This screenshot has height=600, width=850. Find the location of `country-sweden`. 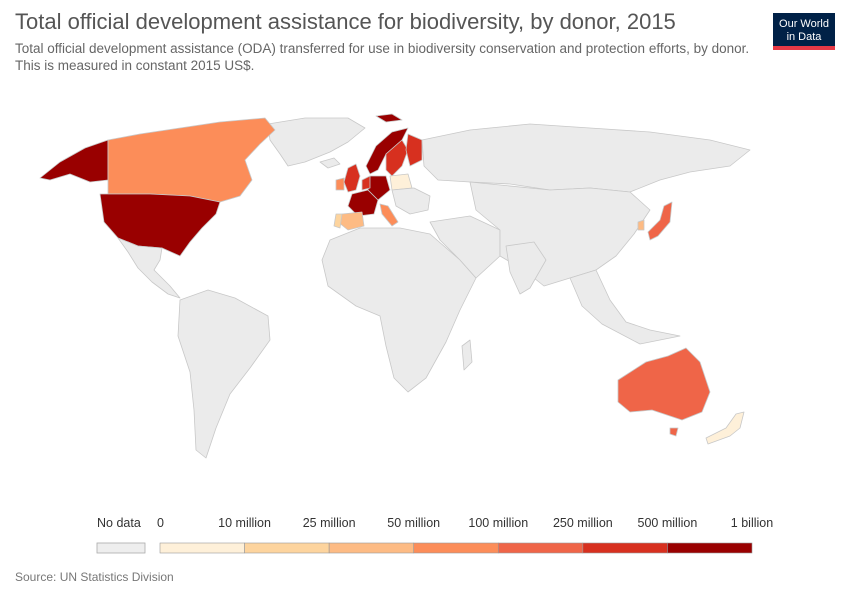

country-sweden is located at coordinates (397, 158).